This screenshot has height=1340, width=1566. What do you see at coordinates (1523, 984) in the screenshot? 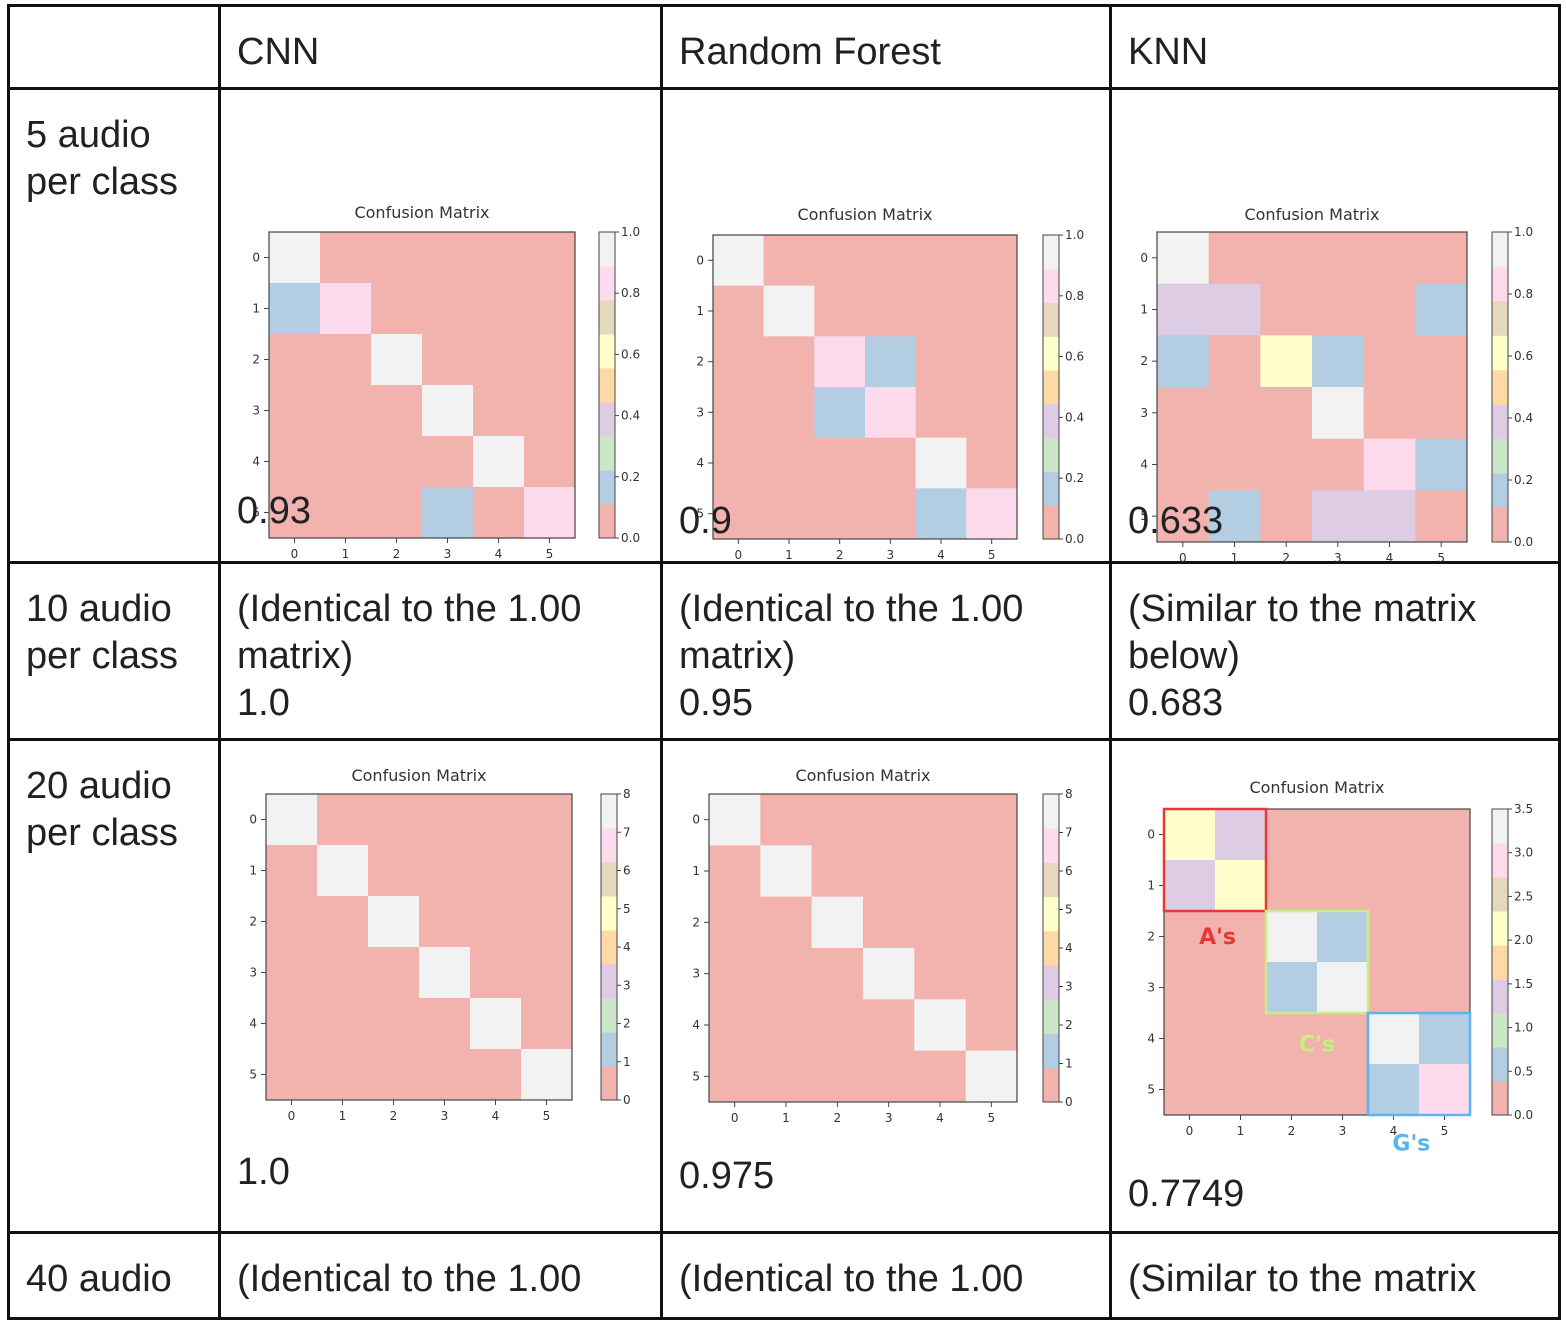
I see `colorbar-tick-label: 1.5` at bounding box center [1523, 984].